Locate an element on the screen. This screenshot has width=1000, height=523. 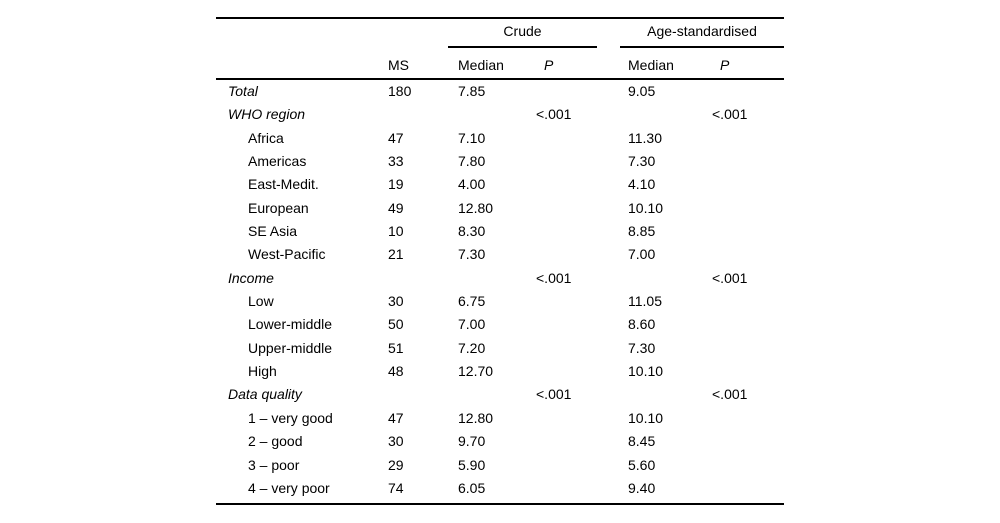
std-median-value: 9.05 is located at coordinates (642, 91).